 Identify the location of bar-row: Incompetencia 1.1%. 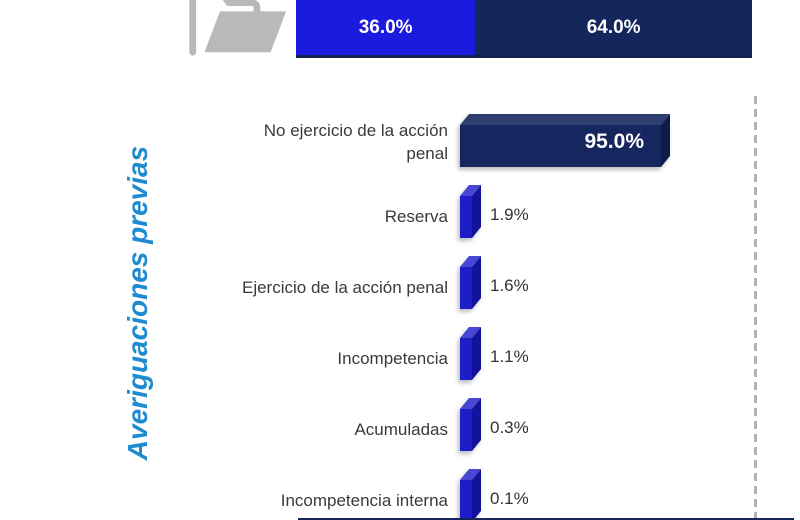
(400, 353).